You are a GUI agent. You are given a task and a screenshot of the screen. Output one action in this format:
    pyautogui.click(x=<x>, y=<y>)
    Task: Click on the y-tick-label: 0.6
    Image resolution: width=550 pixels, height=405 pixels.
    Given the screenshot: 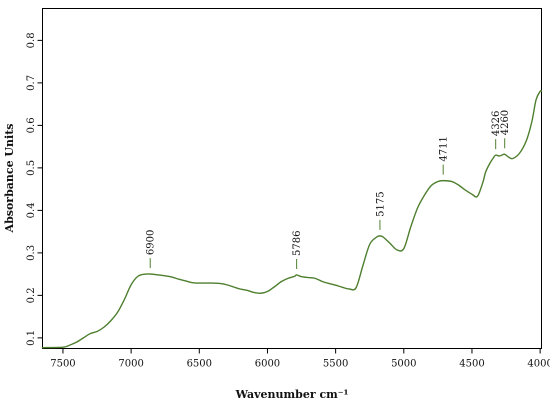 What is the action you would take?
    pyautogui.click(x=31, y=125)
    